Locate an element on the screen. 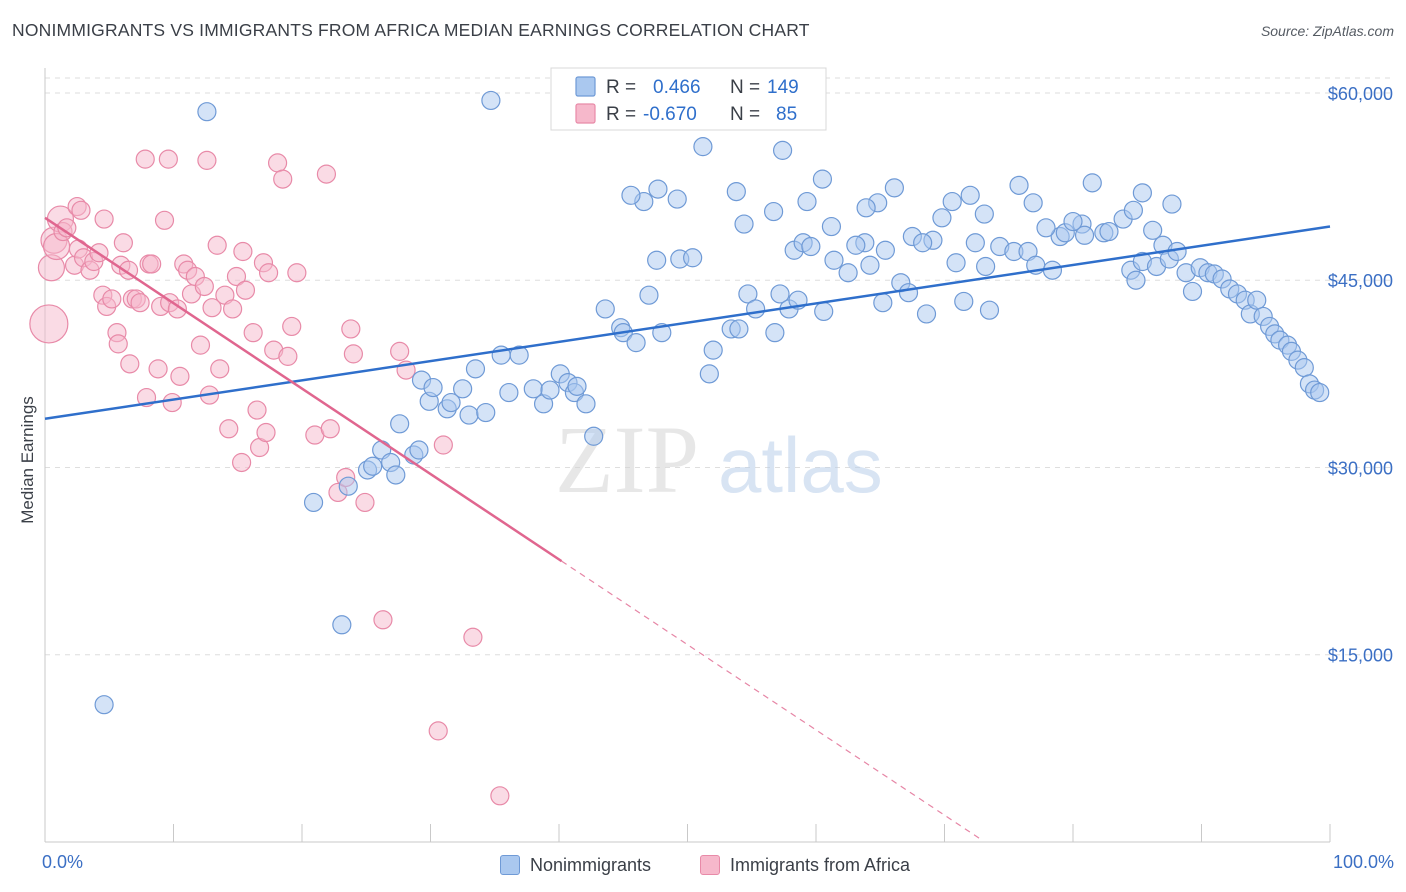 The width and height of the screenshot is (1406, 892). watermark-atlas: atlas is located at coordinates (800, 465).